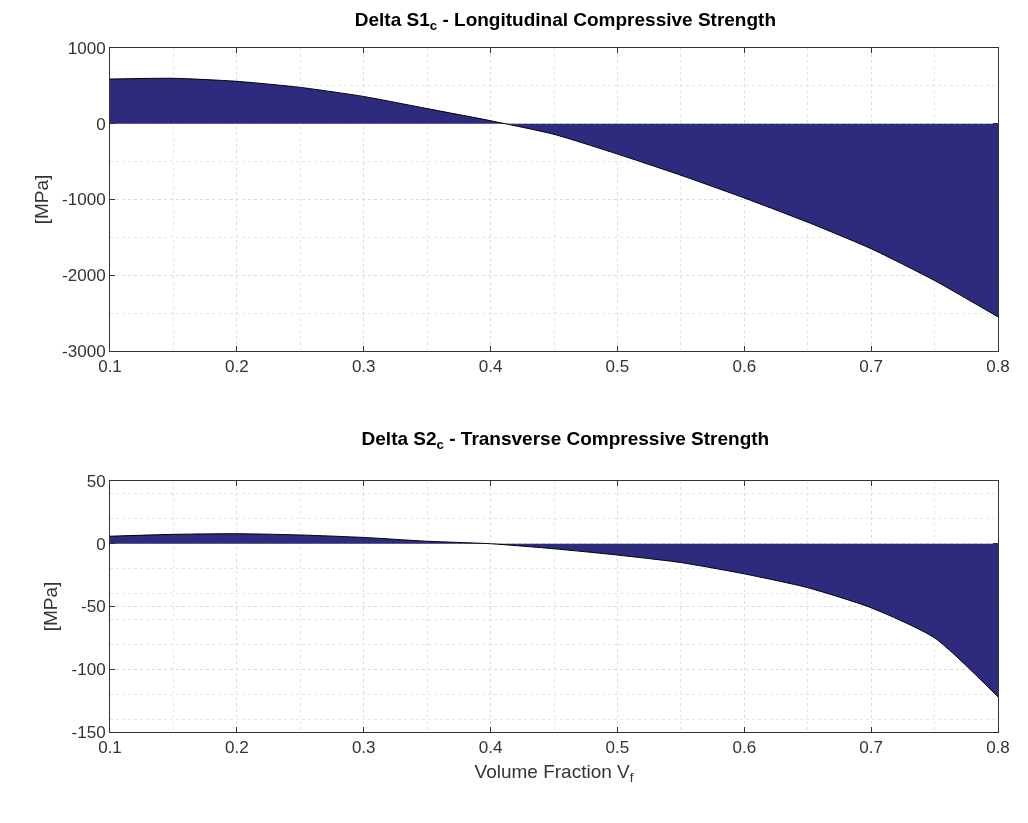  I want to click on y-tick-label: -100, so click(88, 670).